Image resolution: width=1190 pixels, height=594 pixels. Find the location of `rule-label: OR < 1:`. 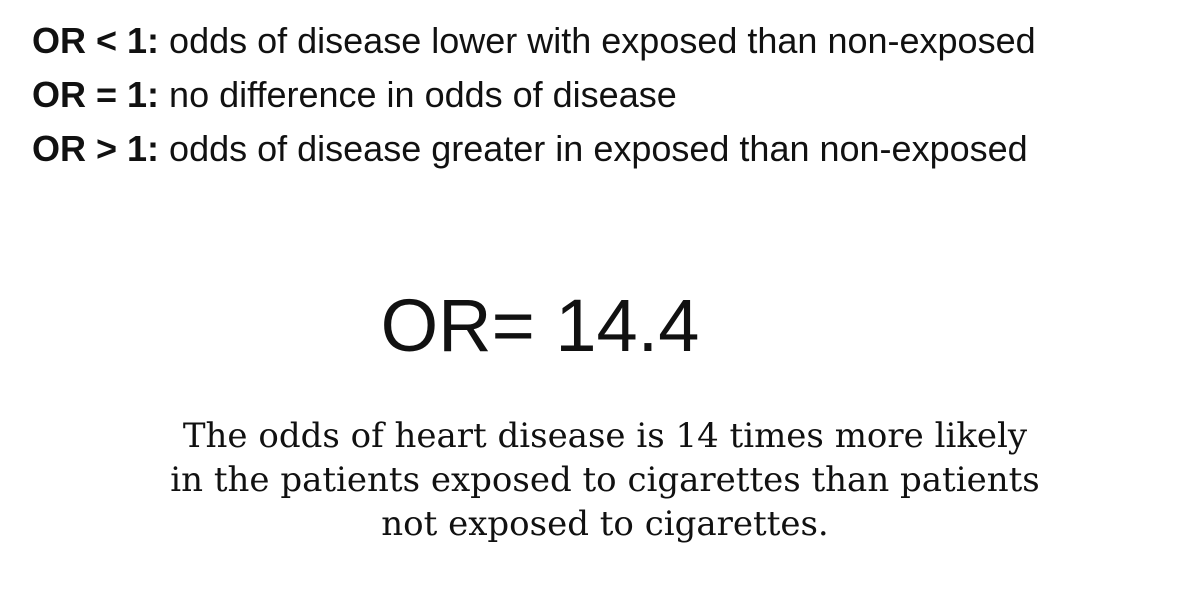

rule-label: OR < 1: is located at coordinates (96, 40).